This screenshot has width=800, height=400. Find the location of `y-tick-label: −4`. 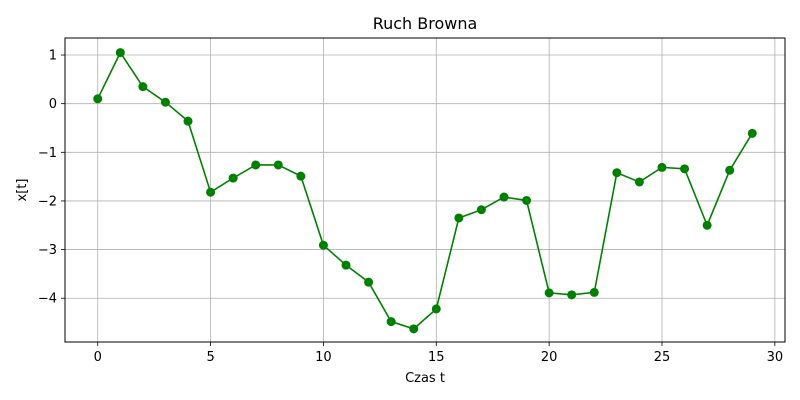

y-tick-label: −4 is located at coordinates (47, 299).